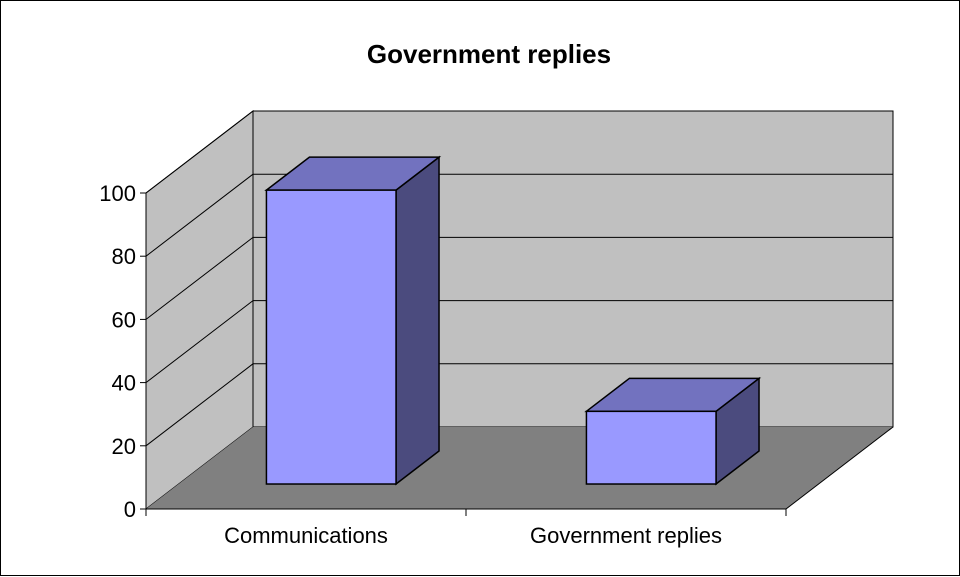 Image resolution: width=960 pixels, height=577 pixels. What do you see at coordinates (519, 468) in the screenshot?
I see `floor` at bounding box center [519, 468].